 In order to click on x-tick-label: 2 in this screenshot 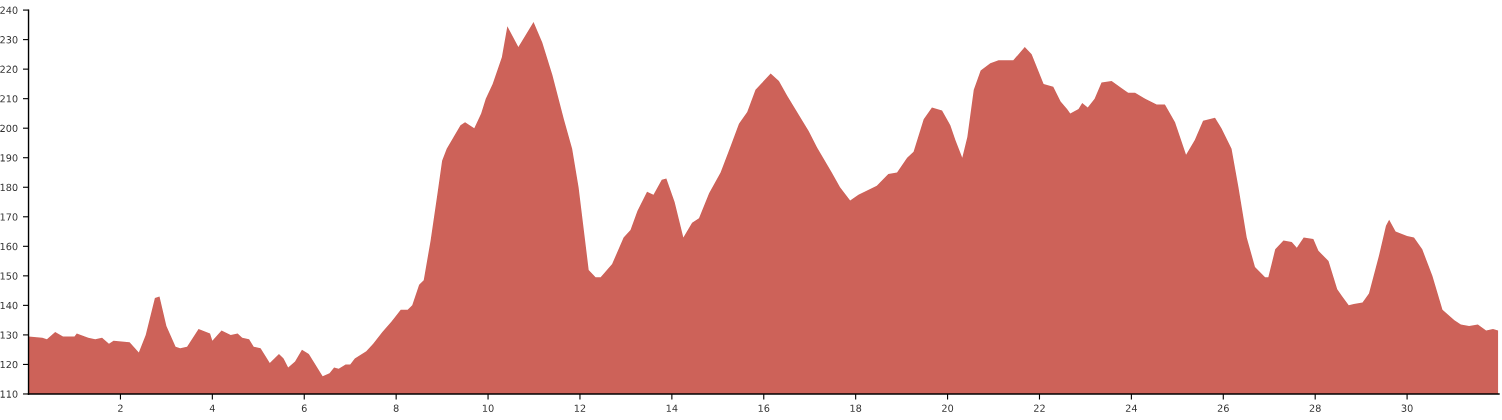, I will do `click(120, 408)`.